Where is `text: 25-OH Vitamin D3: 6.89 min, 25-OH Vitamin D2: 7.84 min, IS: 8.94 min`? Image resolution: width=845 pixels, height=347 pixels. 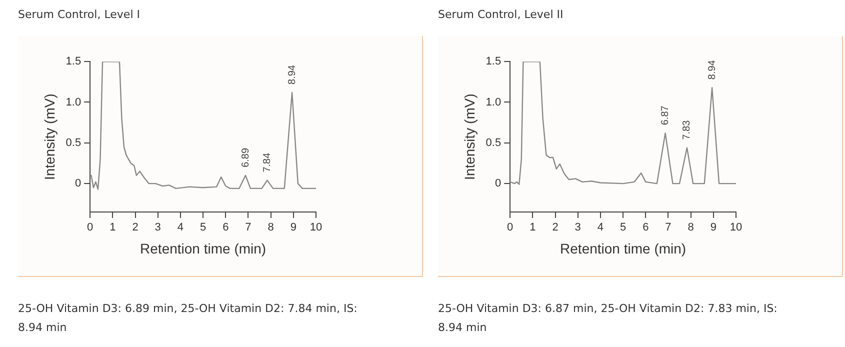 text: 25-OH Vitamin D3: 6.89 min, 25-OH Vitamin D2: 7.84 min, IS: 8.94 min is located at coordinates (188, 318).